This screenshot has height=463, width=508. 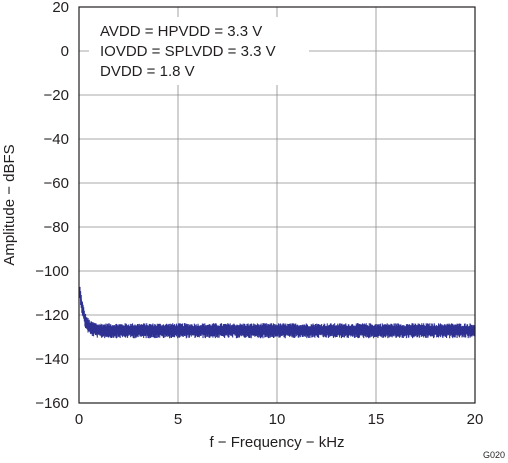 I want to click on x-tick-label: 0, so click(x=79, y=419).